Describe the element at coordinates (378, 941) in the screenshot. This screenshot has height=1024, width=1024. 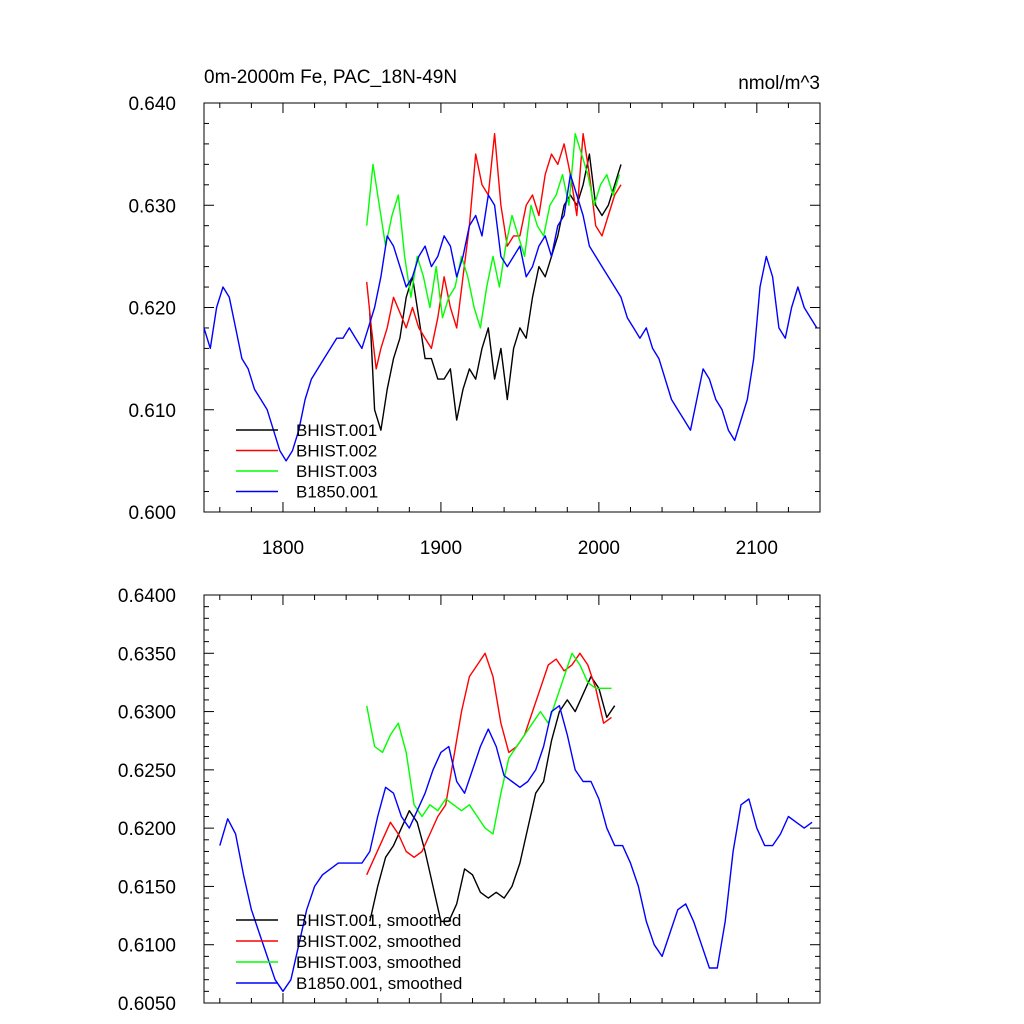
I see `bottom-legend-label: BHIST.002, smoothed` at that location.